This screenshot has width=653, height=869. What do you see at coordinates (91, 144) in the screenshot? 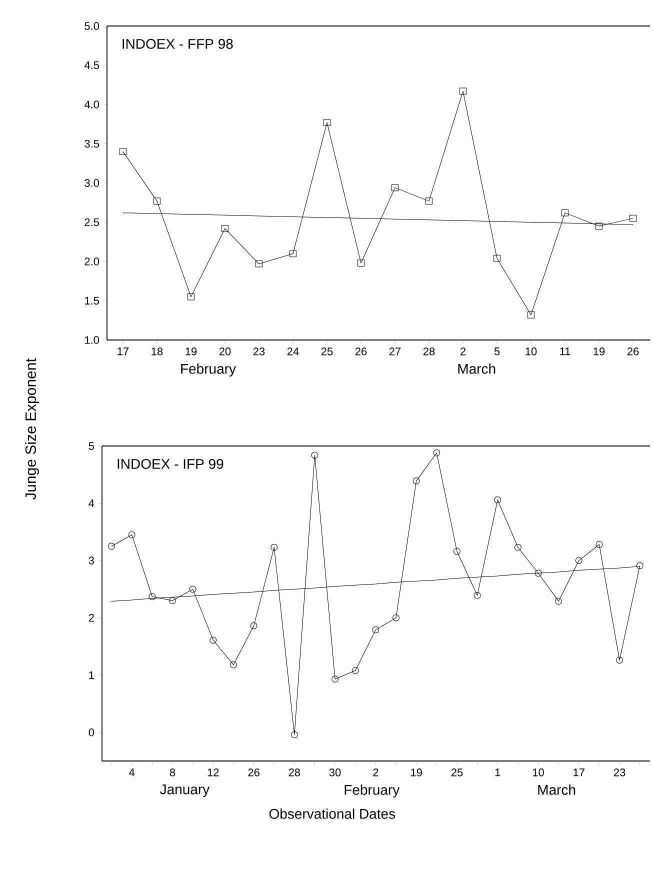
I see `y-tick-label: 3.5` at bounding box center [91, 144].